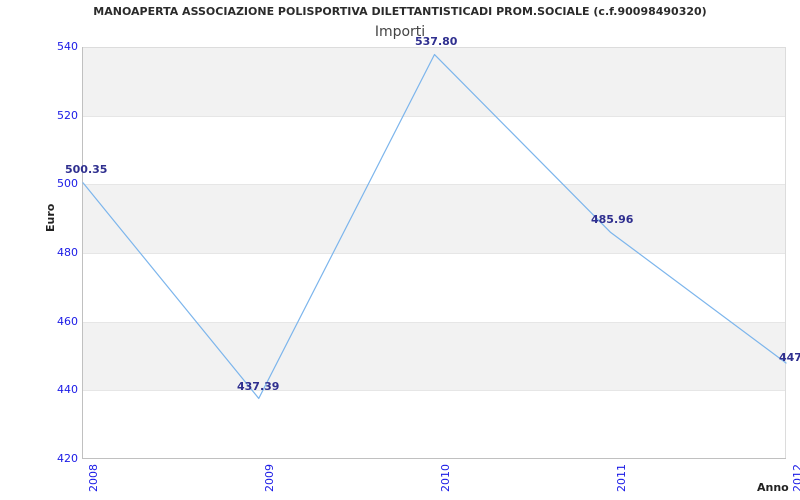 This screenshot has width=800, height=500. What do you see at coordinates (621, 478) in the screenshot?
I see `x-tick-label: 2011` at bounding box center [621, 478].